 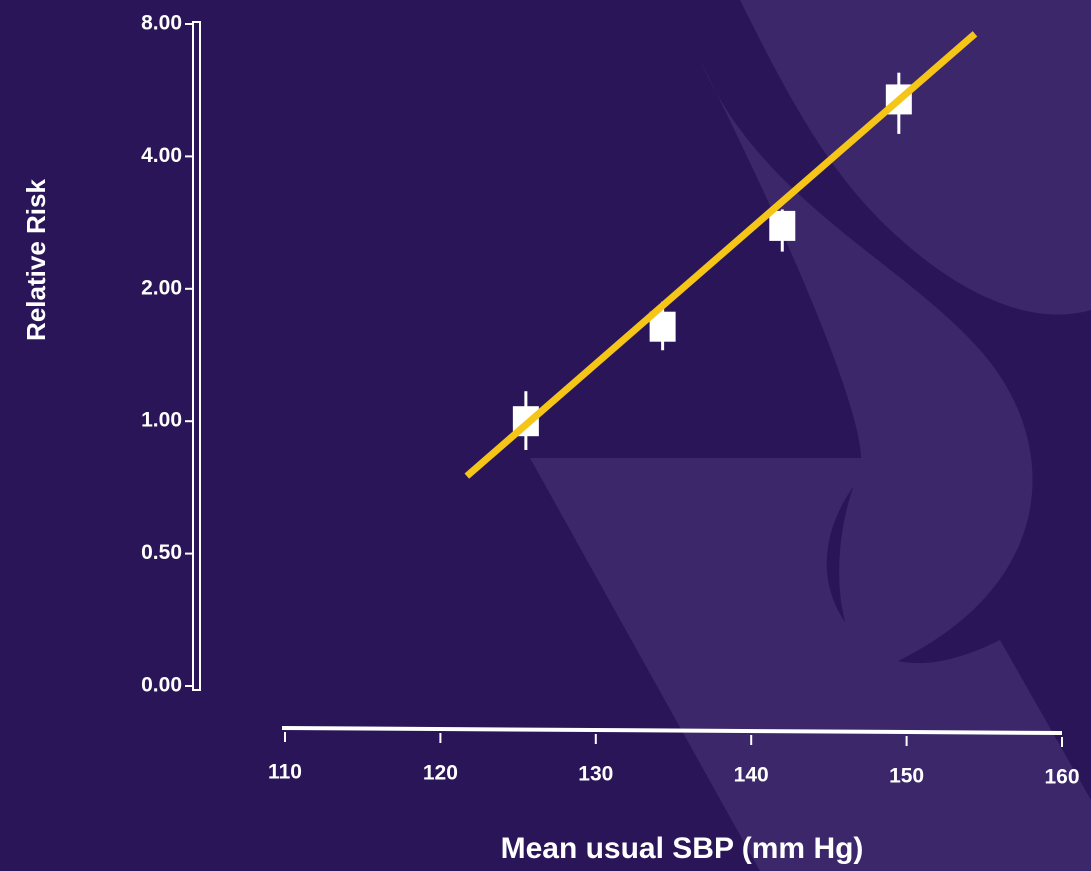 What do you see at coordinates (161, 420) in the screenshot?
I see `y-tick-label: 1.00` at bounding box center [161, 420].